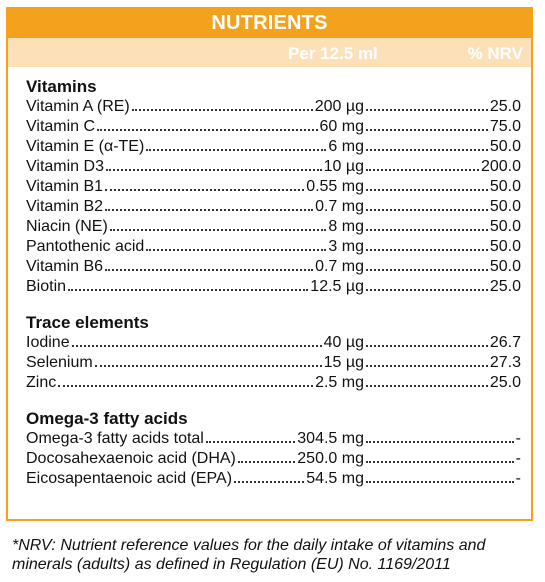  Describe the element at coordinates (195, 187) in the screenshot. I see `name-amount-cell: Vitamin B1 0.55 mg` at that location.